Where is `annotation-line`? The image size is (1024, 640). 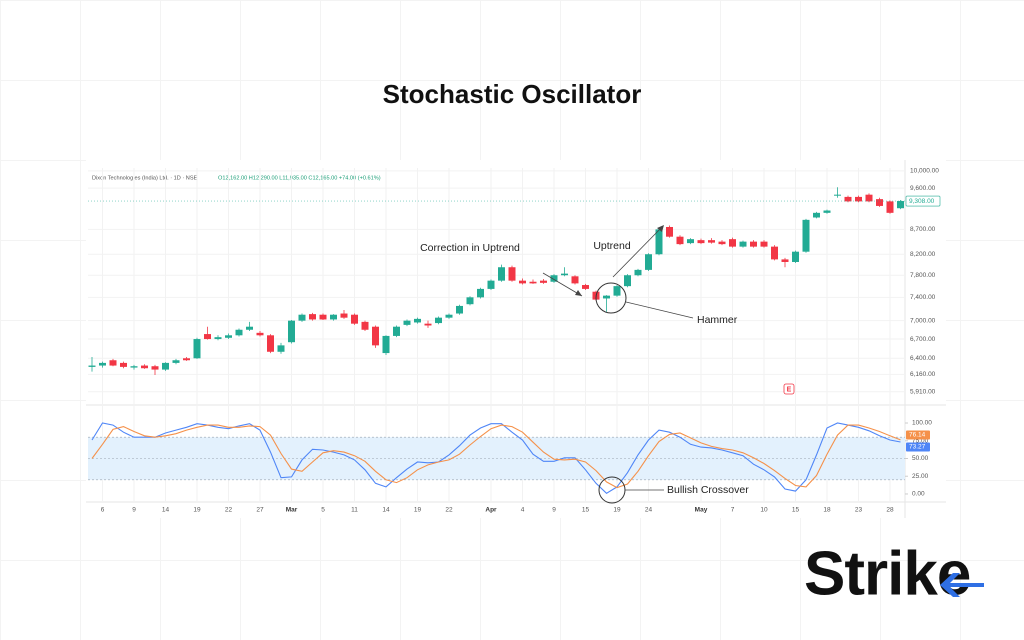 annotation-line is located at coordinates (659, 310).